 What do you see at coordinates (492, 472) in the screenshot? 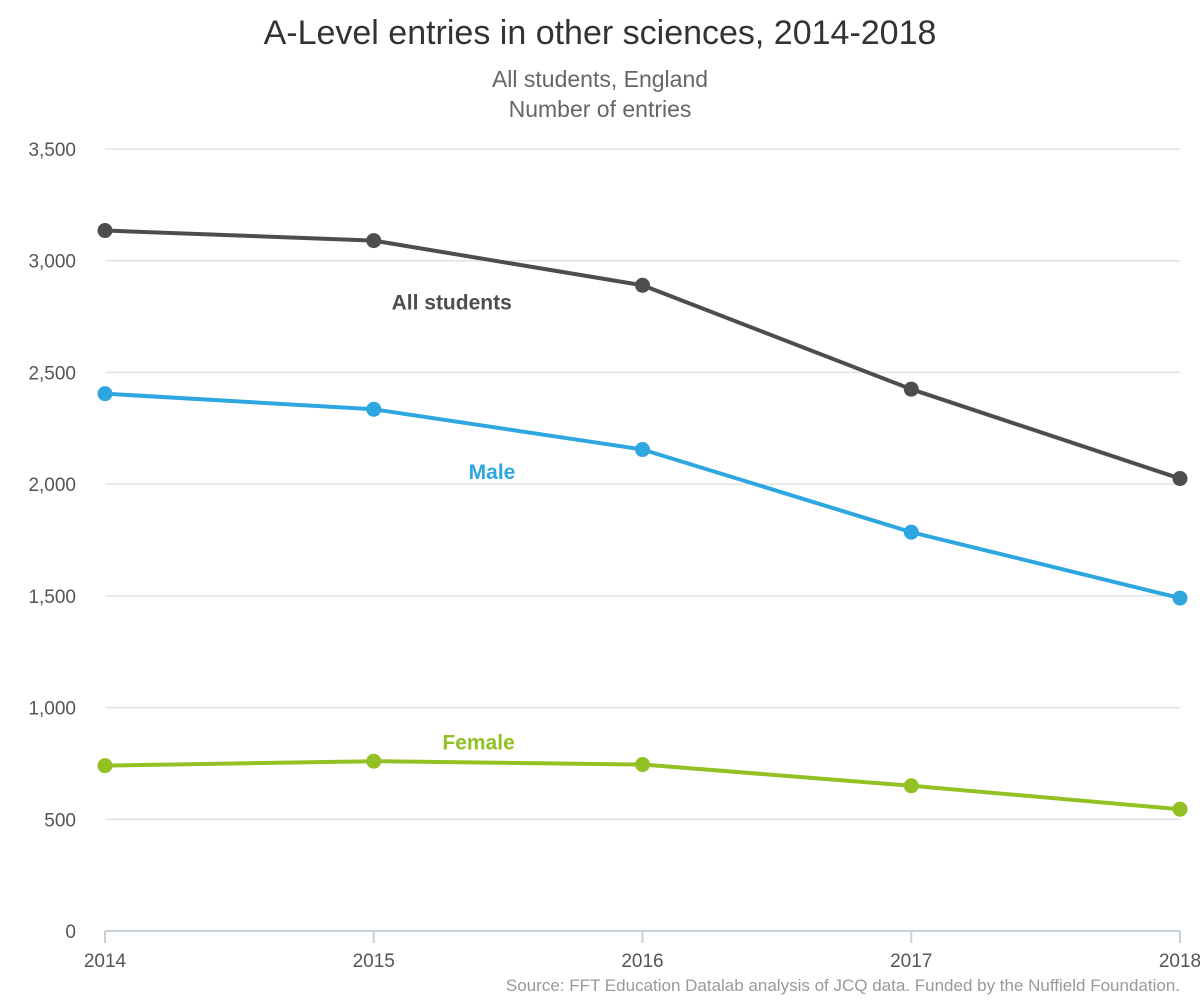
I see `series-label: Male` at bounding box center [492, 472].